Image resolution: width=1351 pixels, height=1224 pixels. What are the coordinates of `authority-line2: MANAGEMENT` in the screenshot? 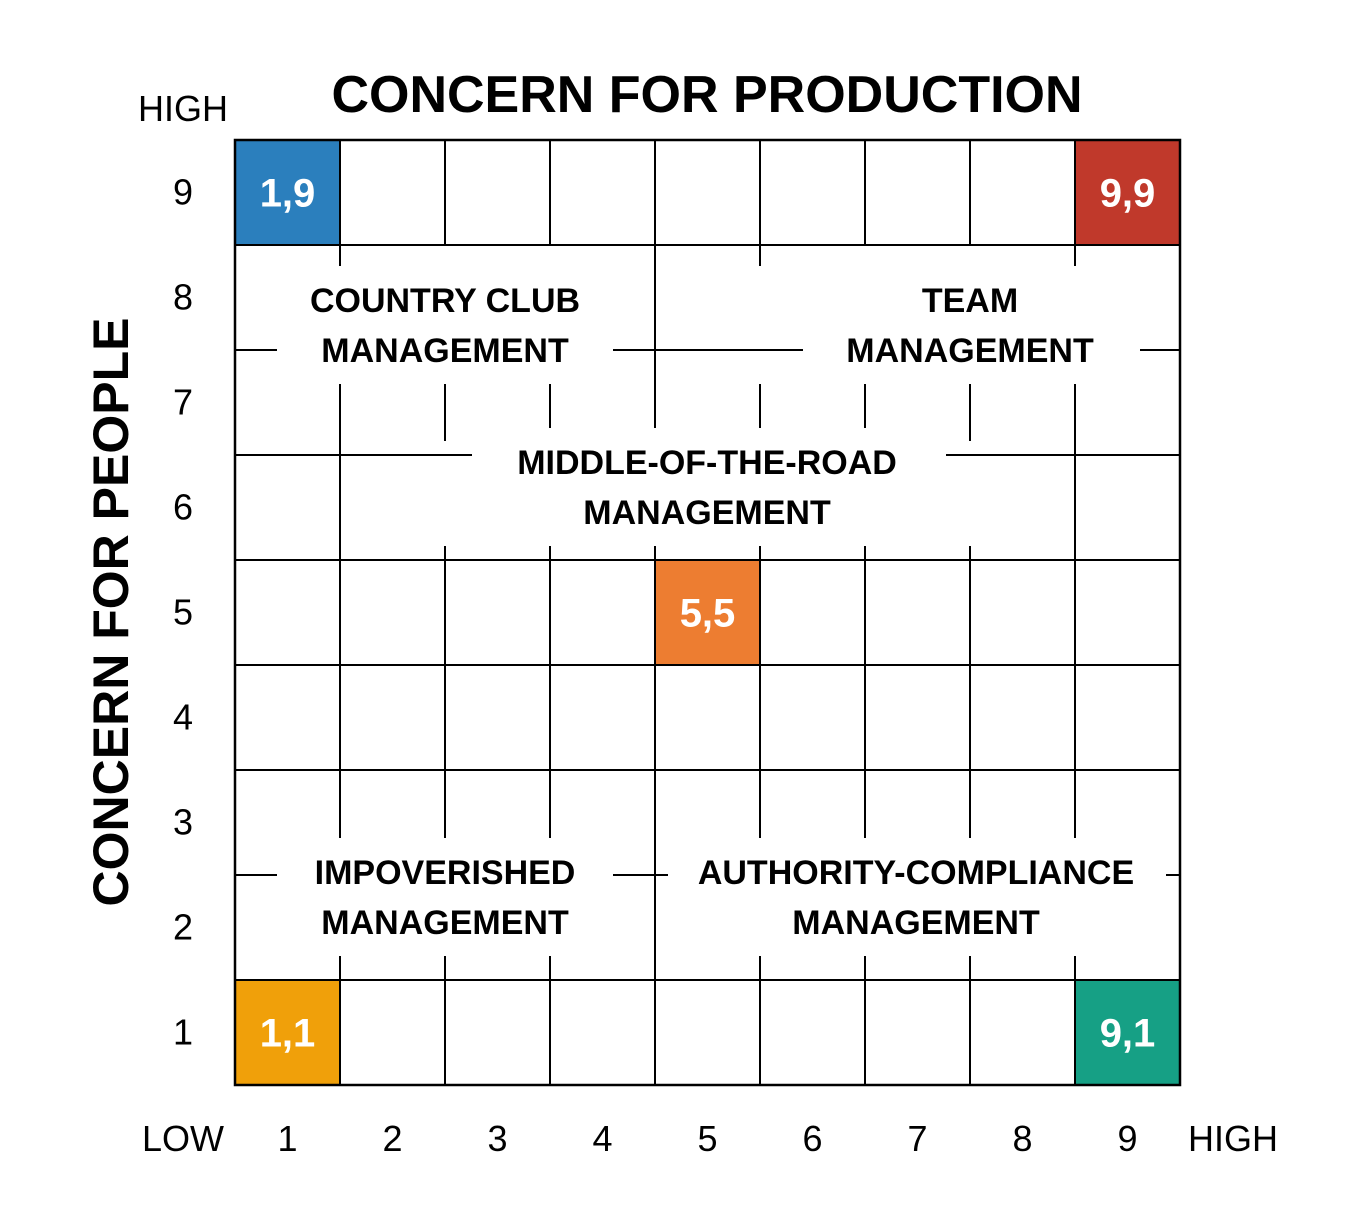 It's located at (916, 923).